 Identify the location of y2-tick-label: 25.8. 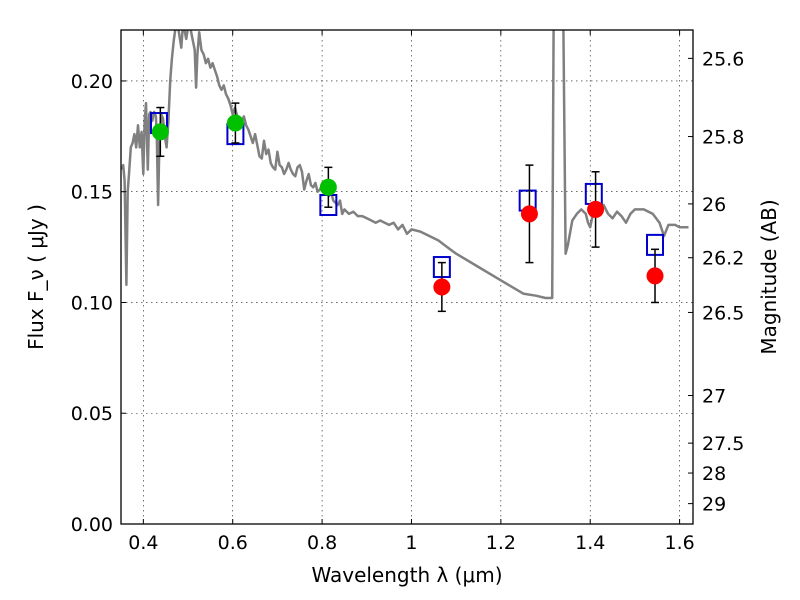
(723, 138).